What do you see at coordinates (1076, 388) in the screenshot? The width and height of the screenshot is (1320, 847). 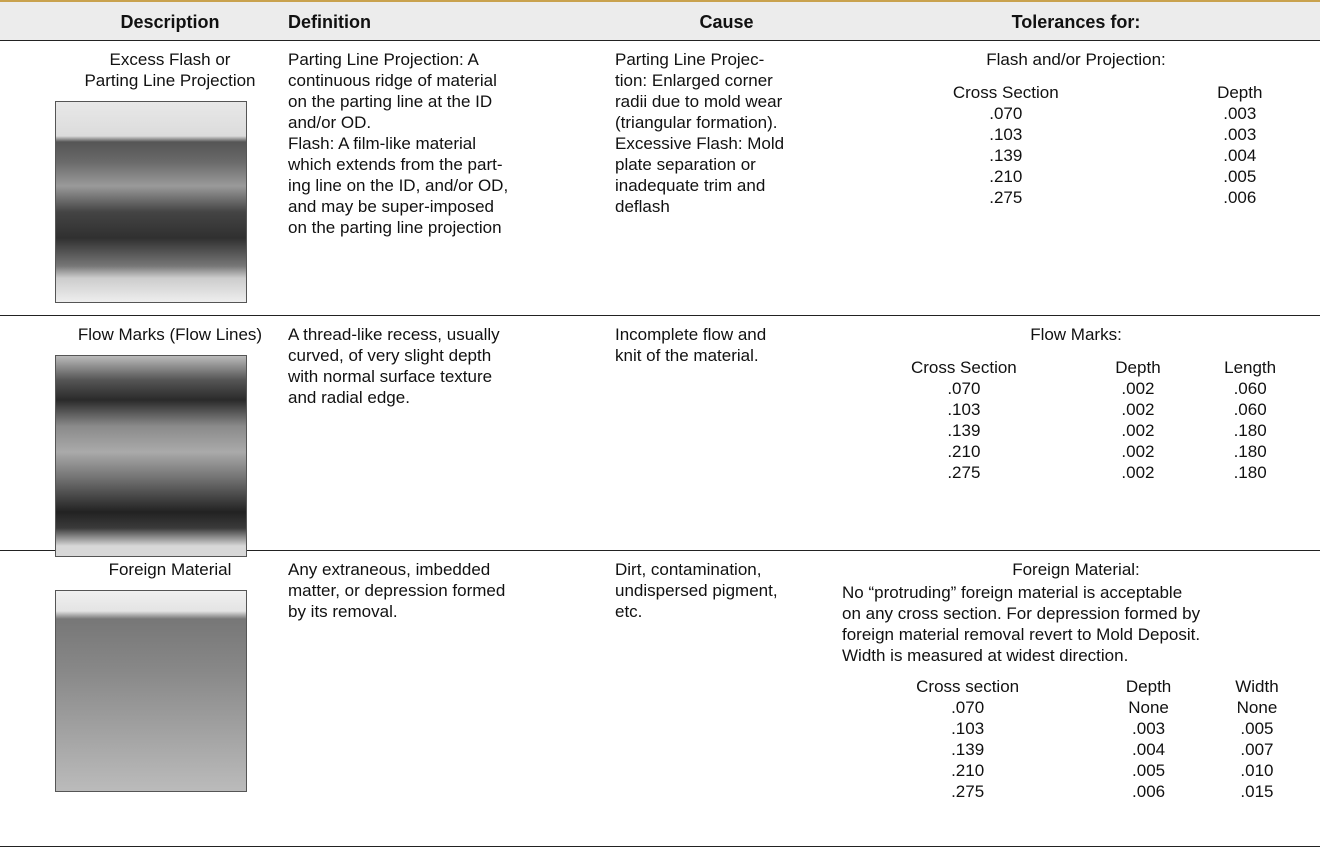 I see `tolerance-row: .070 .002 .060` at bounding box center [1076, 388].